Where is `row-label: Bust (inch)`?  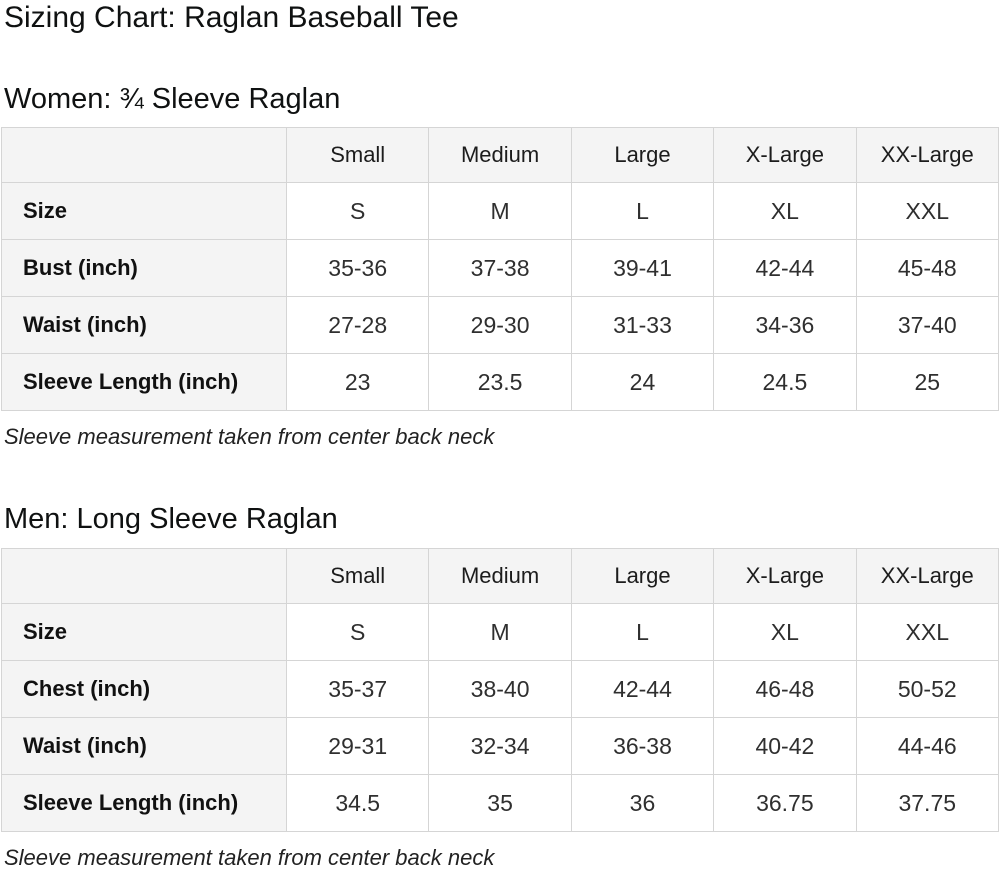 row-label: Bust (inch) is located at coordinates (144, 268).